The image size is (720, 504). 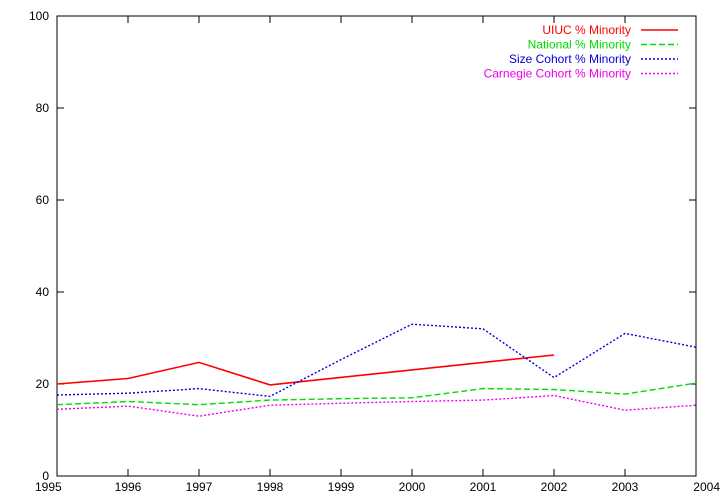 I want to click on x-tick-label: 1998, so click(x=270, y=487).